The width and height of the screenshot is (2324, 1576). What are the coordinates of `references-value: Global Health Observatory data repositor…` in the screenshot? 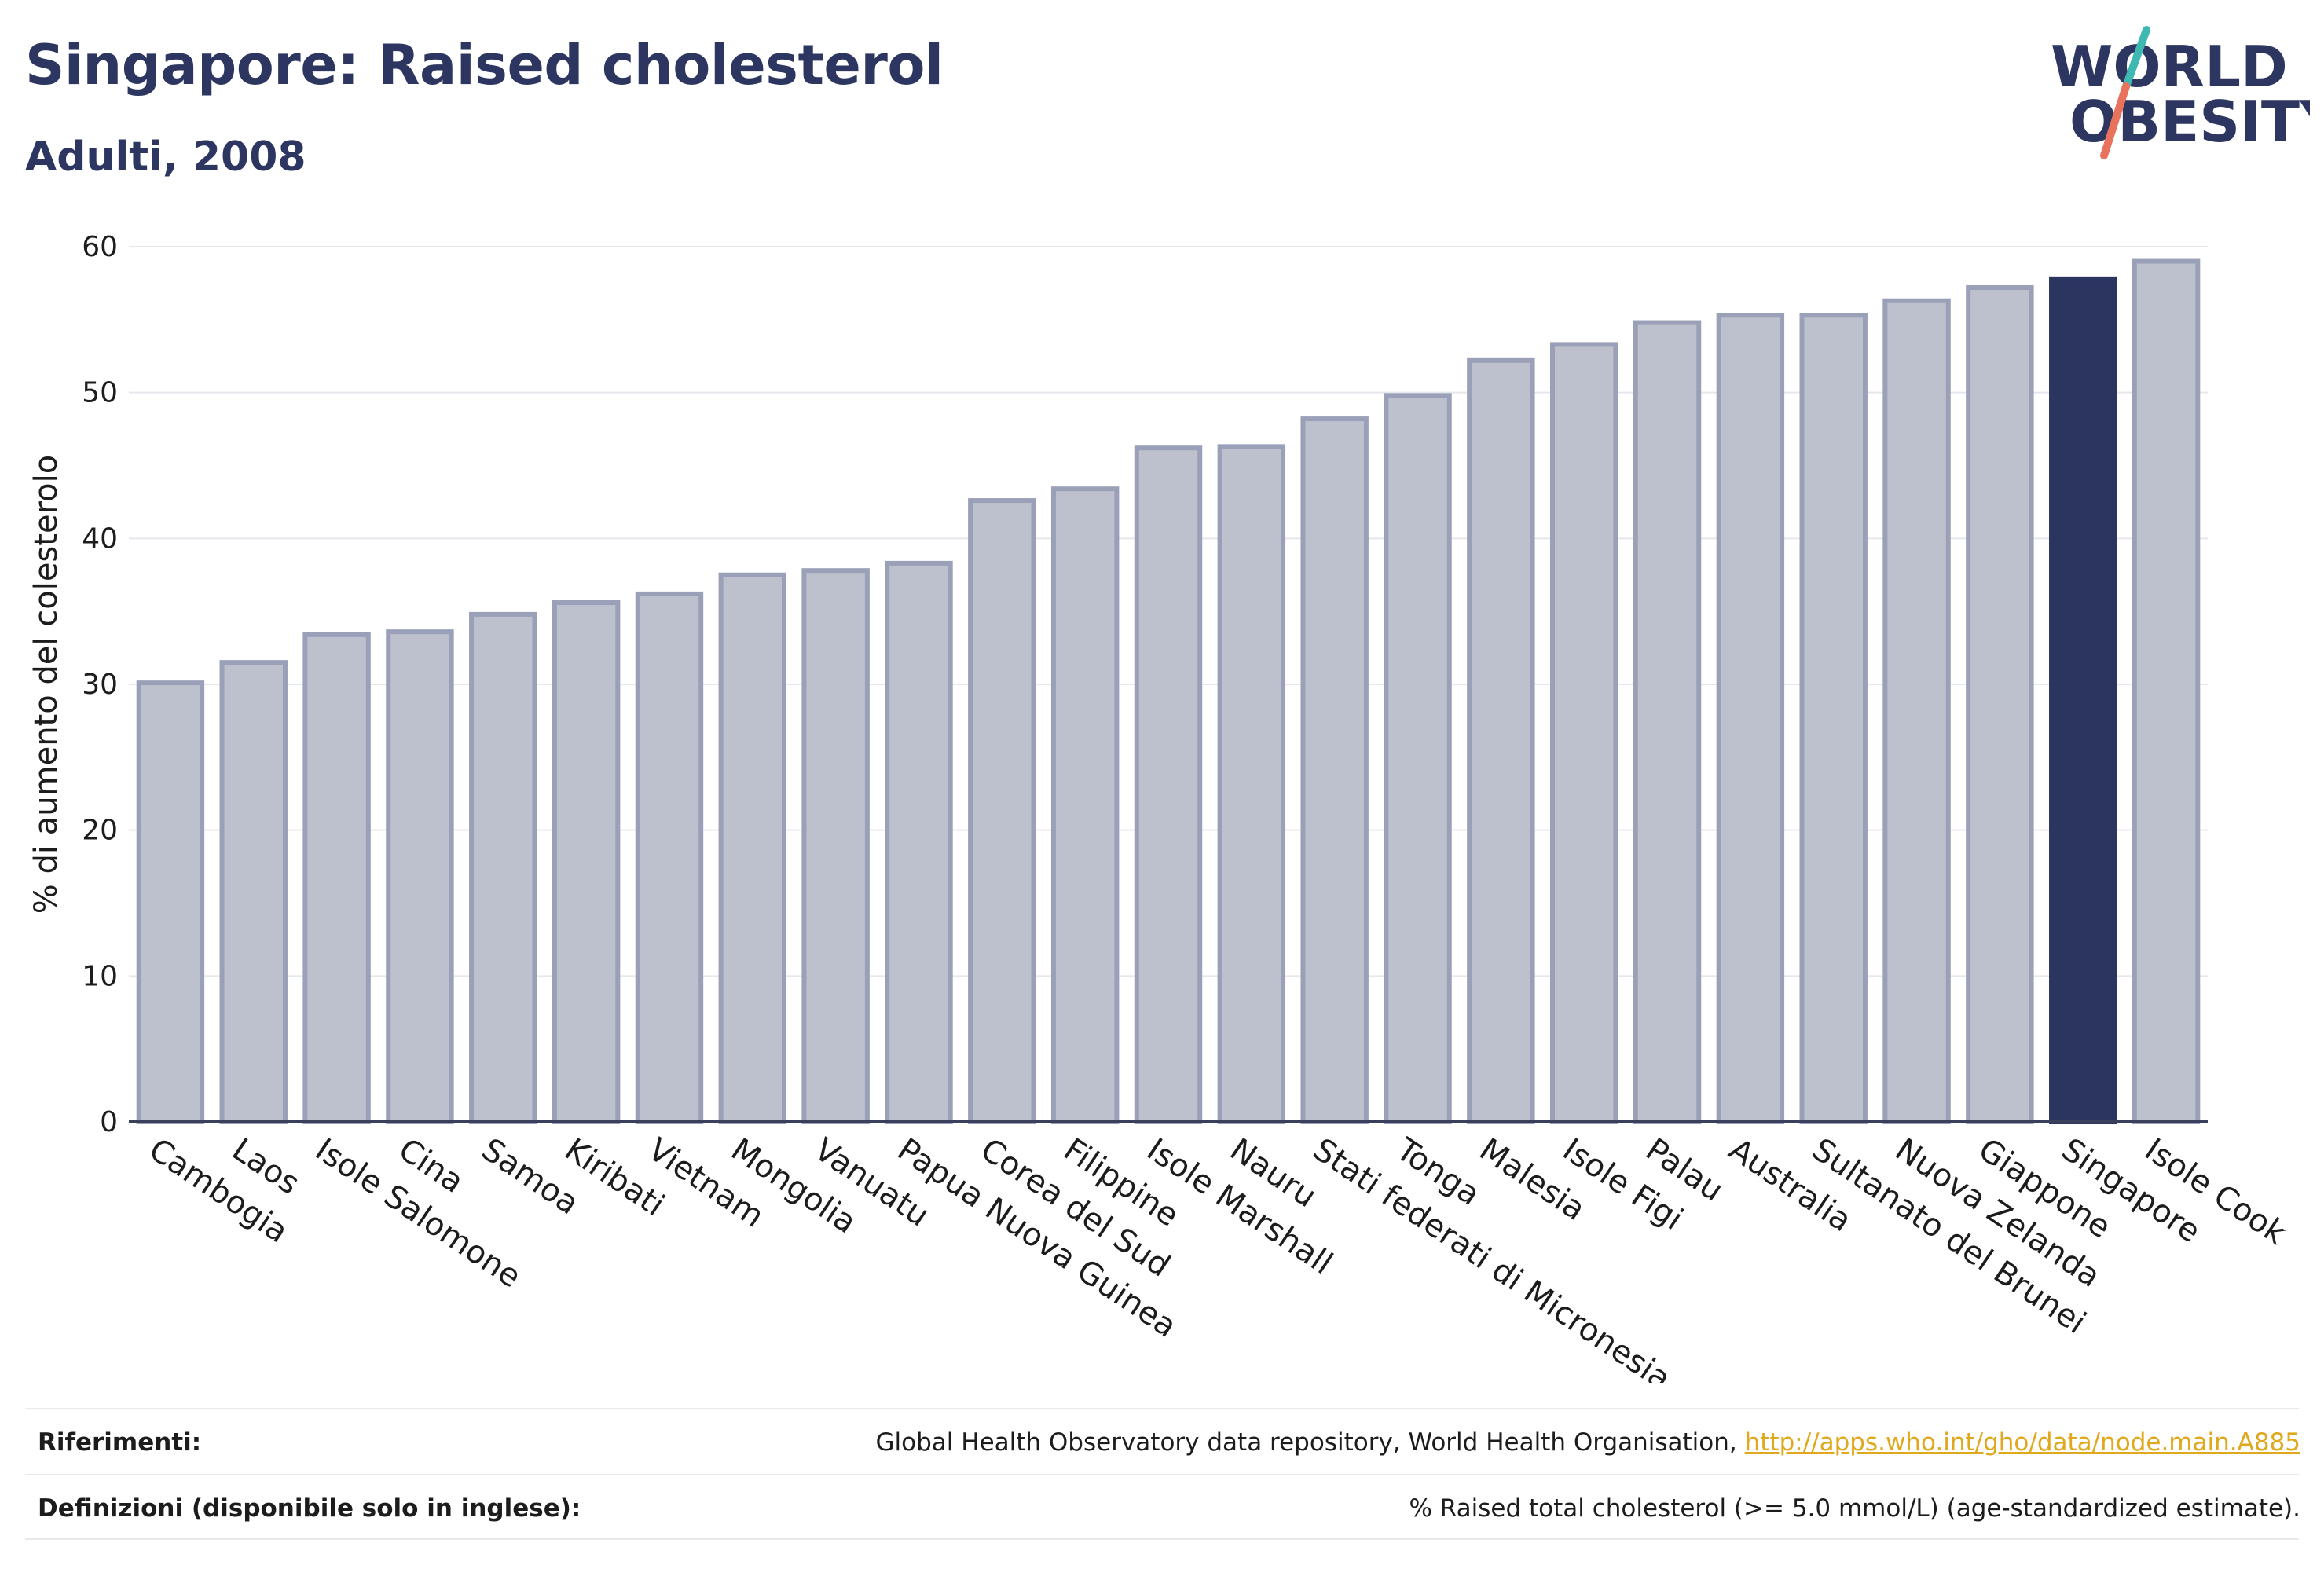 It's located at (1588, 1442).